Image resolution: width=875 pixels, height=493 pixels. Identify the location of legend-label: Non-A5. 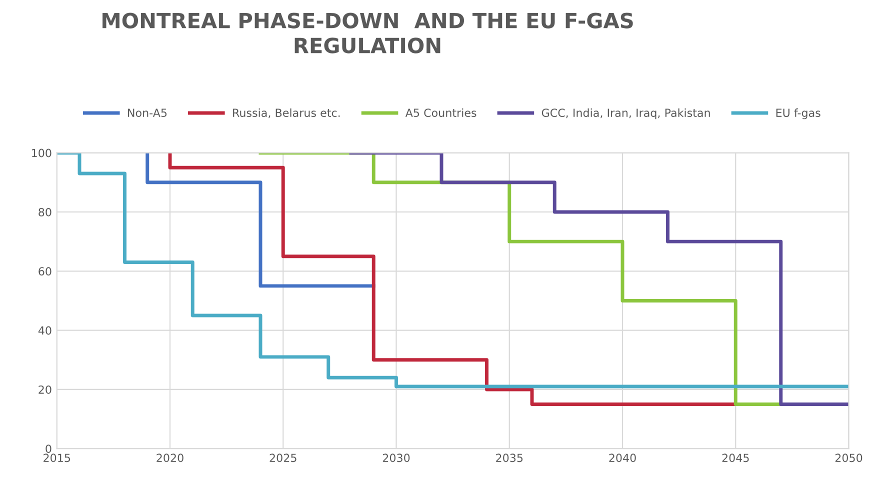
(147, 113).